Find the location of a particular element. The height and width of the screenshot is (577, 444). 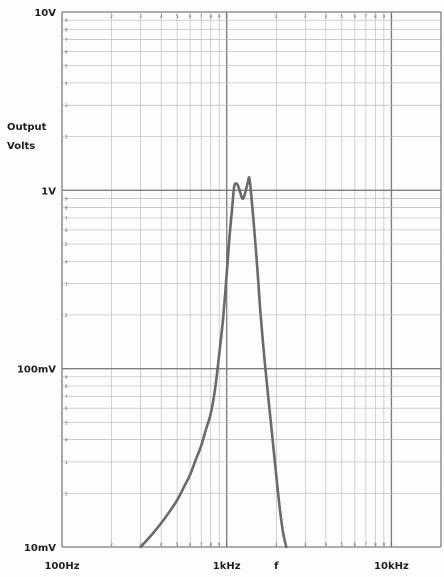

x-major-tick-label: f is located at coordinates (276, 566).